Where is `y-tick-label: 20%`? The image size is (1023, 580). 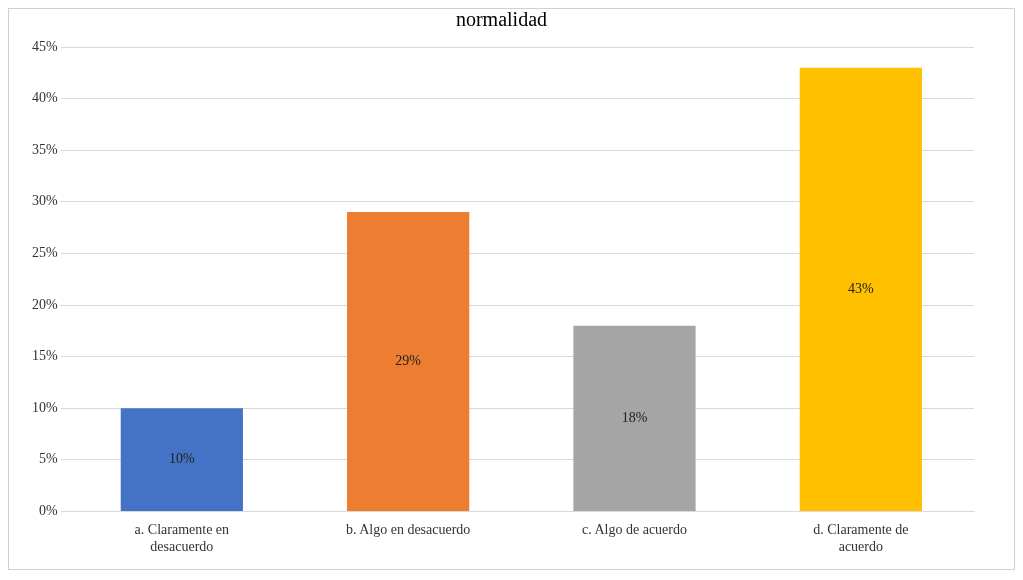
y-tick-label: 20% is located at coordinates (44, 304).